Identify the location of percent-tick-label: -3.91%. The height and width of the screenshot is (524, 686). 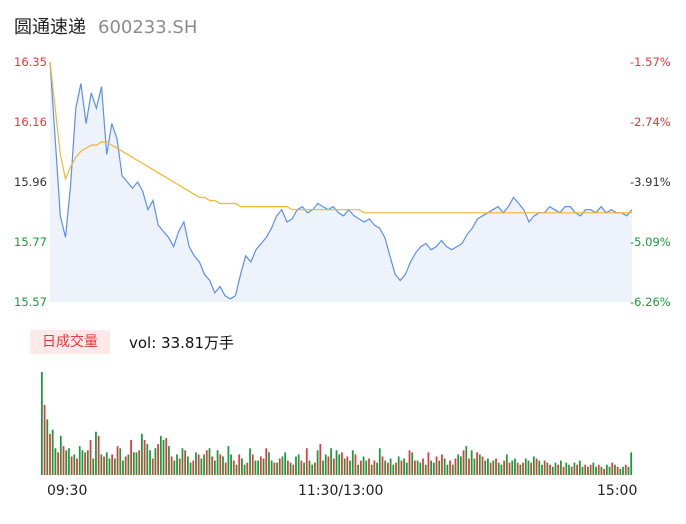
(650, 182).